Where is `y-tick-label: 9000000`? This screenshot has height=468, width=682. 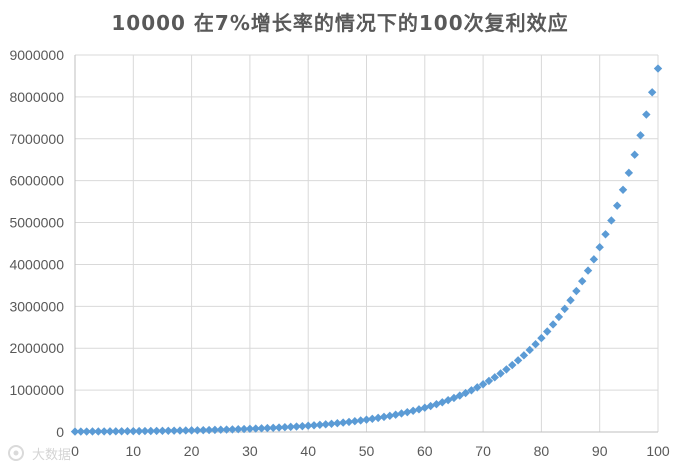
y-tick-label: 9000000 is located at coordinates (36, 55).